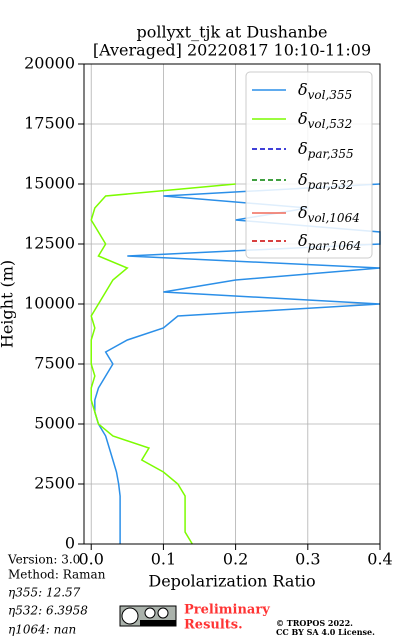 This screenshot has height=640, width=400. What do you see at coordinates (49, 243) in the screenshot?
I see `y-tick-label: 12500` at bounding box center [49, 243].